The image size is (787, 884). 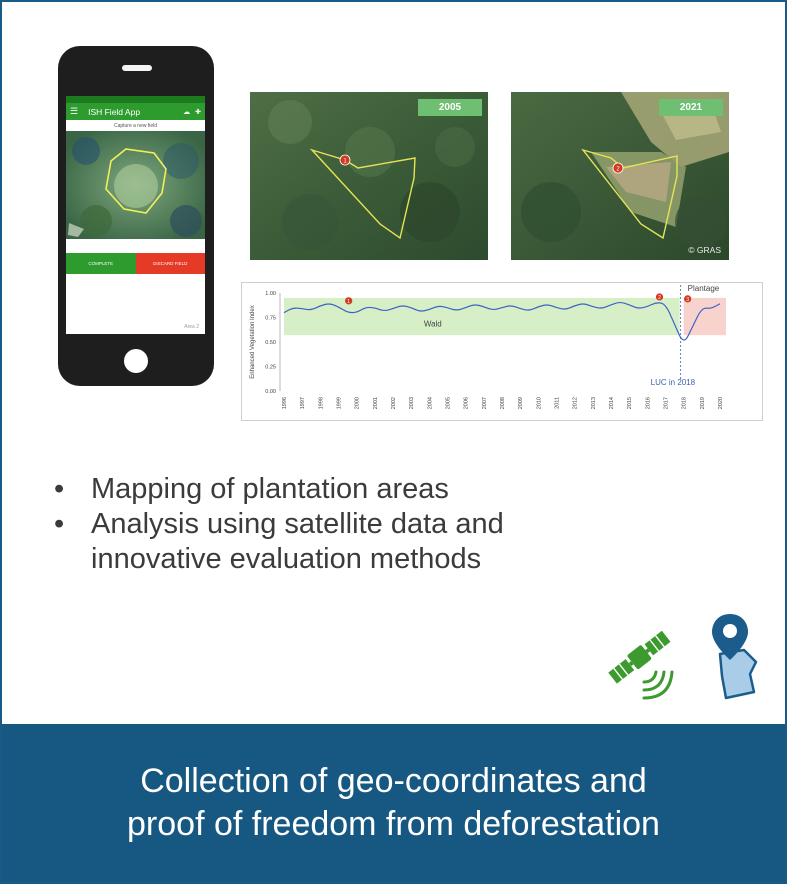 I want to click on bullet-item-analysis: • Analysis using satellite data and, so click(x=279, y=524).